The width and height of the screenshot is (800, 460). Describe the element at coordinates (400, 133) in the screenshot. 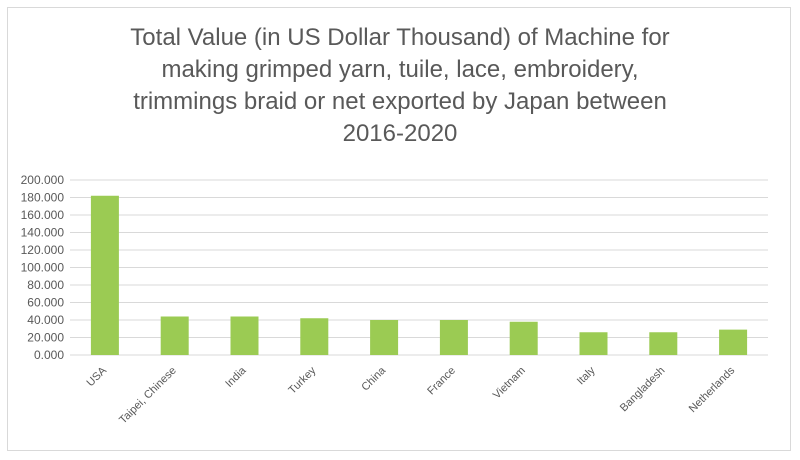

I see `chart-title-line-4: 2016-2020` at that location.